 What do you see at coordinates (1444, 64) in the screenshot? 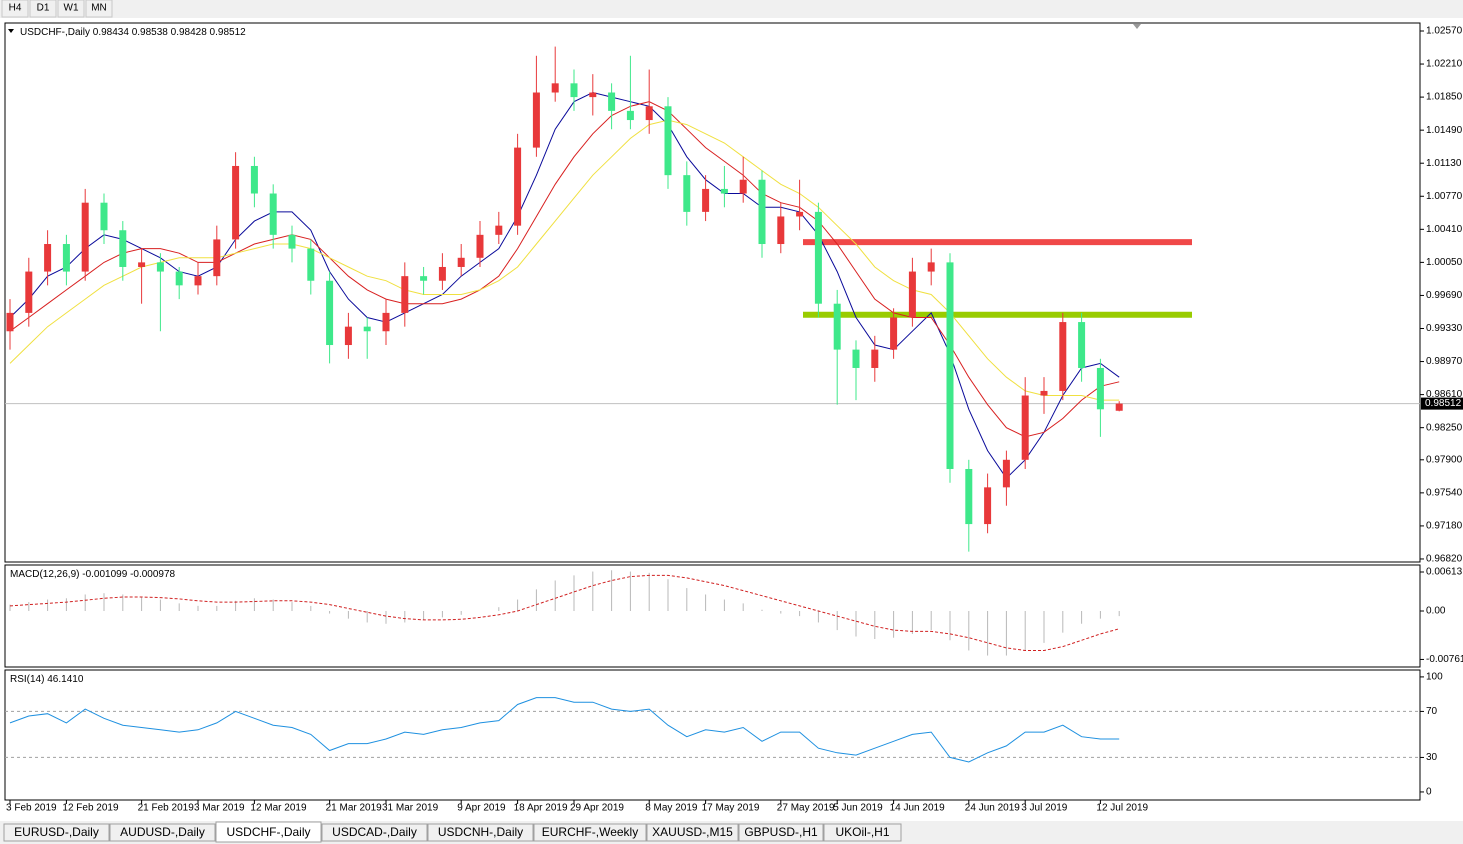
I see `y-tick-label: 1.02210` at bounding box center [1444, 64].